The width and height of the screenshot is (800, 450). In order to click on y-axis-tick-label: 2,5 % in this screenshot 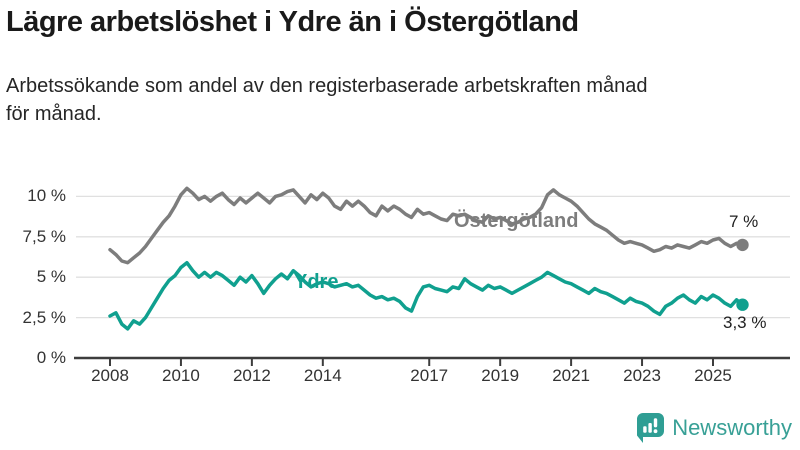, I will do `click(44, 317)`.